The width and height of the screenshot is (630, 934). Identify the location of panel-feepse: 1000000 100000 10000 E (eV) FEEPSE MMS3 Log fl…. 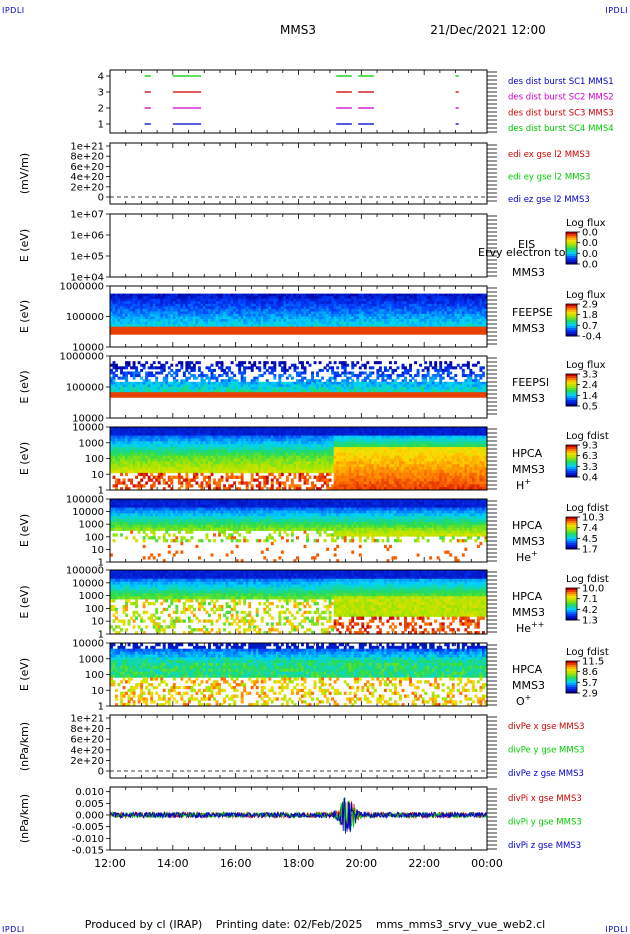
(312, 318).